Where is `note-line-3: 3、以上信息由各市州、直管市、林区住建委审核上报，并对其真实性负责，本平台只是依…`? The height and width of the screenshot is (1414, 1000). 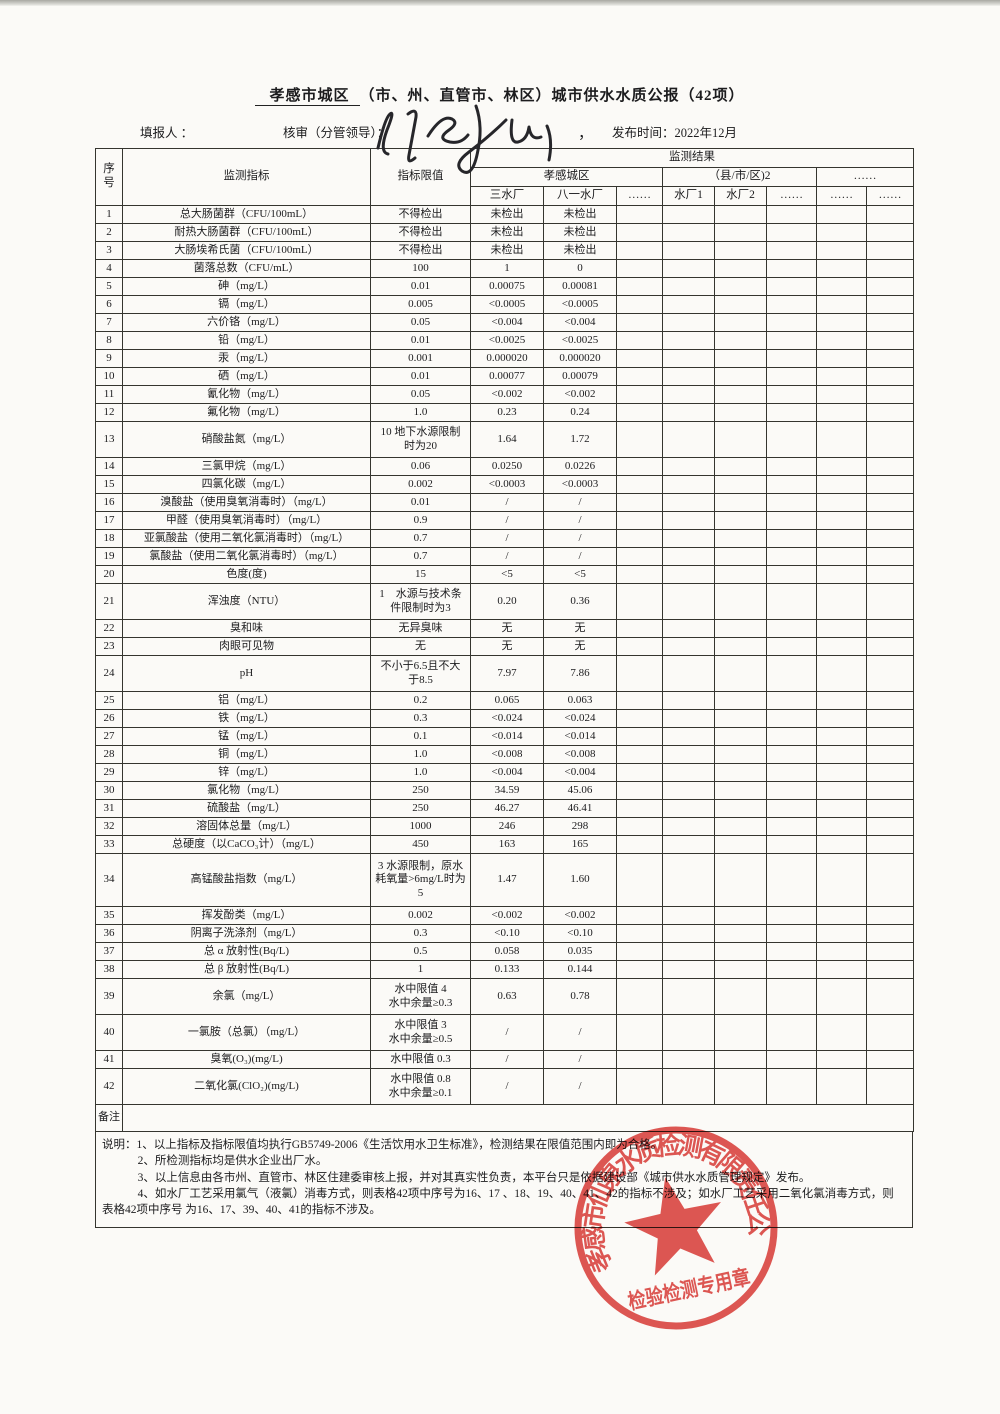 note-line-3: 3、以上信息由各市州、直管市、林区住建委审核上报，并对其真实性负责，本平台只是依… is located at coordinates (474, 1177).